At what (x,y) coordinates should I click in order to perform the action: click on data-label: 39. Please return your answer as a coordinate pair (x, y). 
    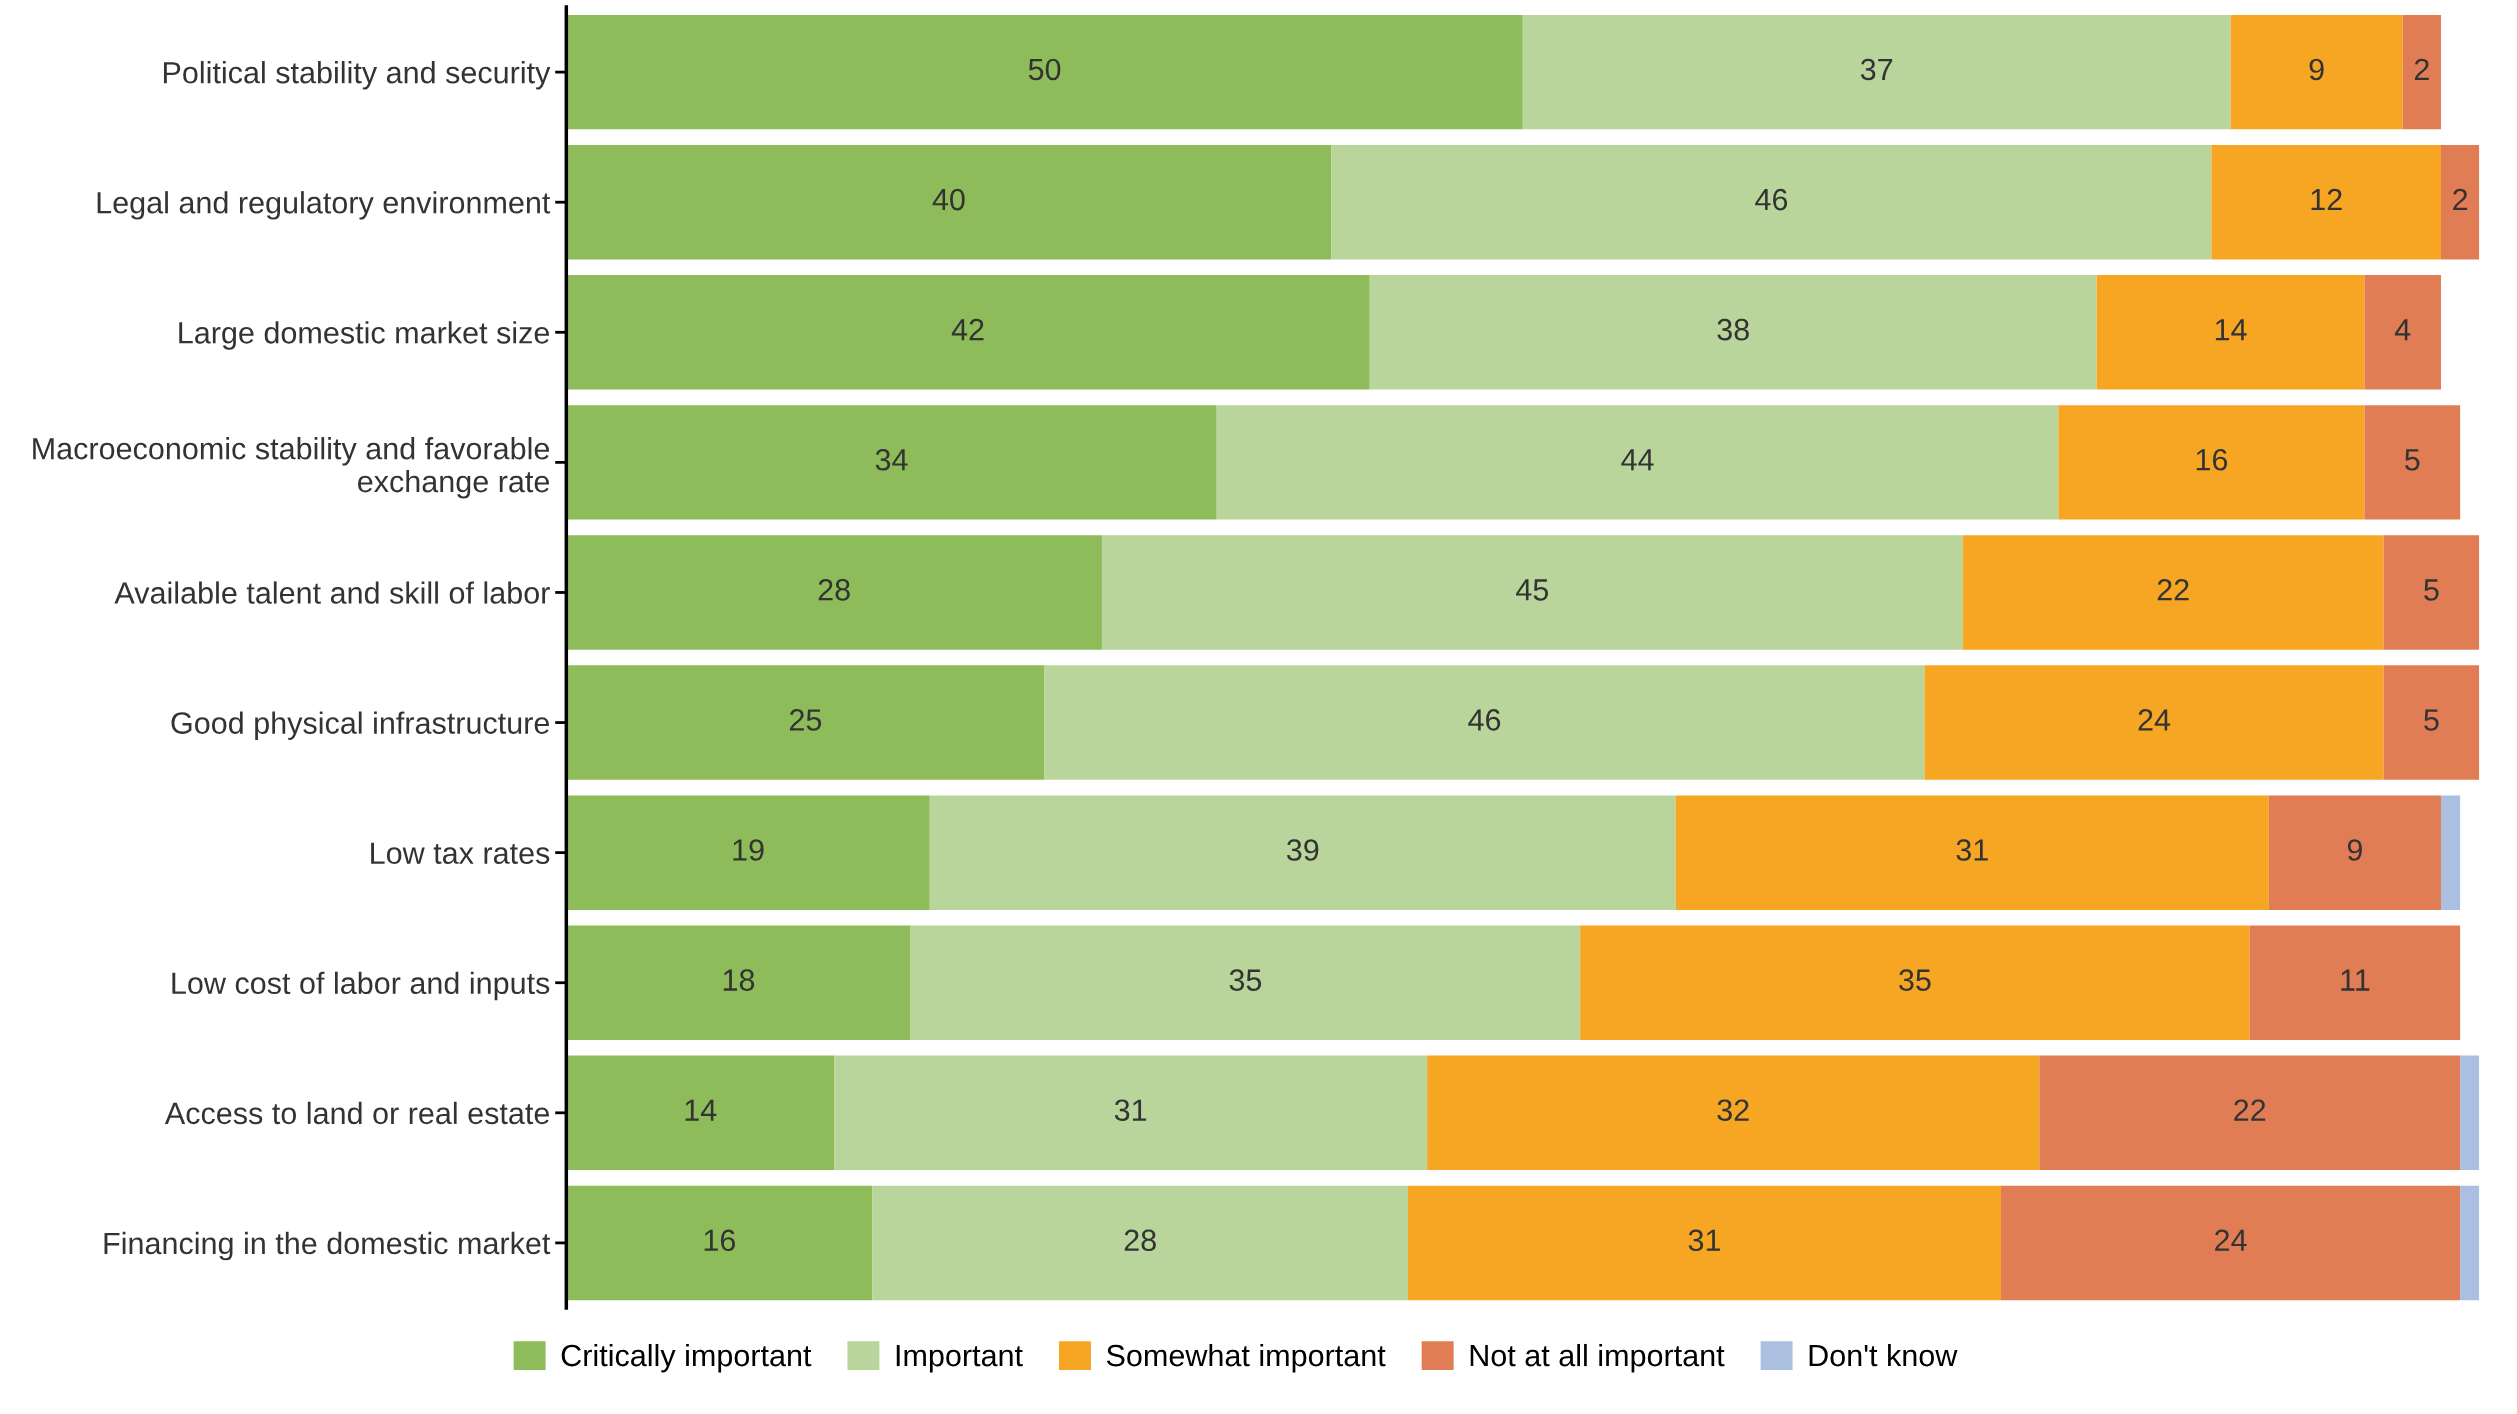
    Looking at the image, I should click on (1302, 850).